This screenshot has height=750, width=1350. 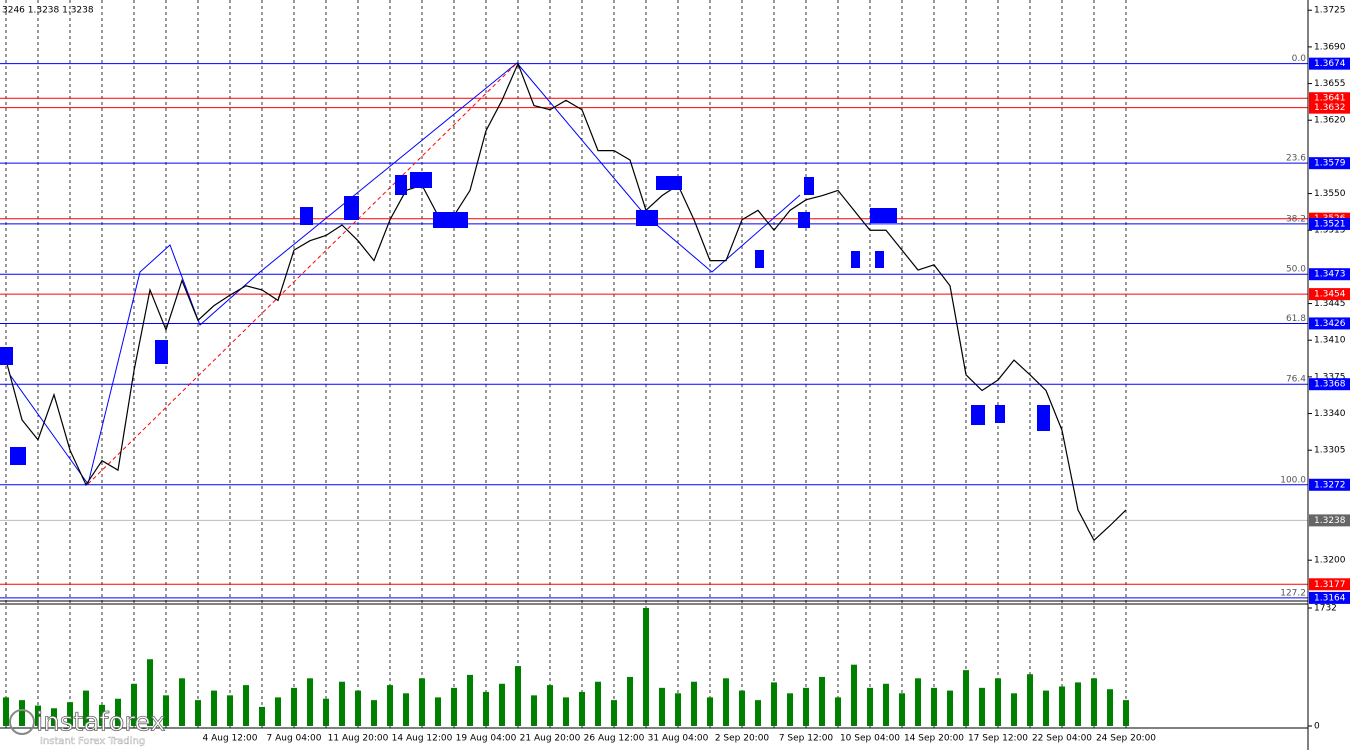 I want to click on red-level-label: 1.3632, so click(x=1330, y=108).